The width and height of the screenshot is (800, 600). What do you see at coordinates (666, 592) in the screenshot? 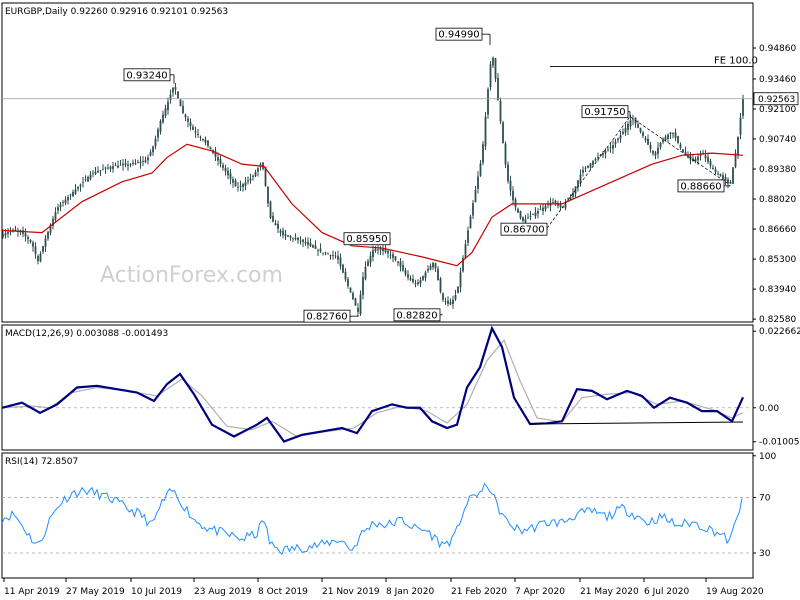
I see `date-tick-label: 6 Jul 2020` at bounding box center [666, 592].